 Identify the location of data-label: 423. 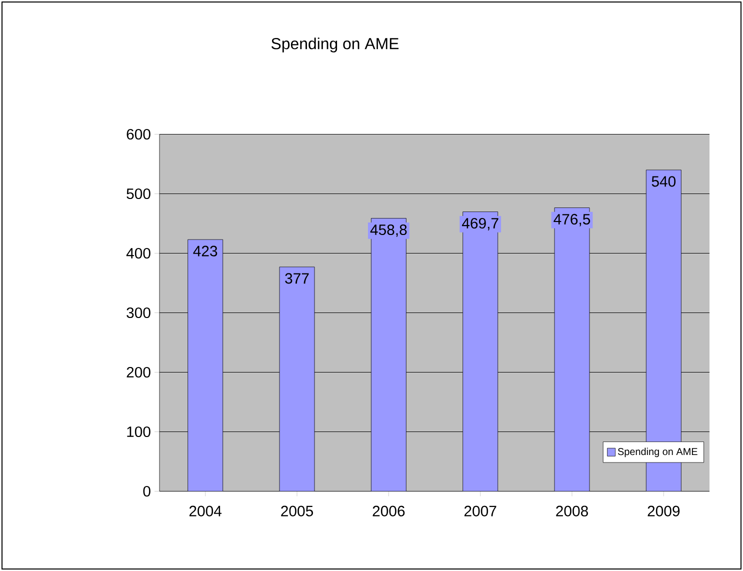
(205, 251).